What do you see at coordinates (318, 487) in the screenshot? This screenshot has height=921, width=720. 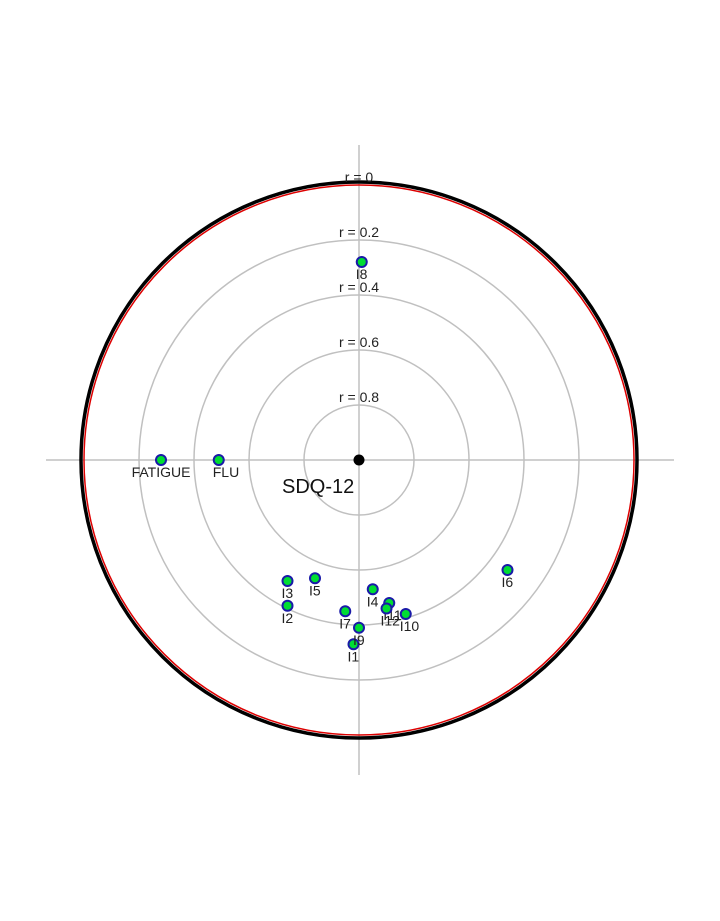 I see `chart-title: SDQ-12` at bounding box center [318, 487].